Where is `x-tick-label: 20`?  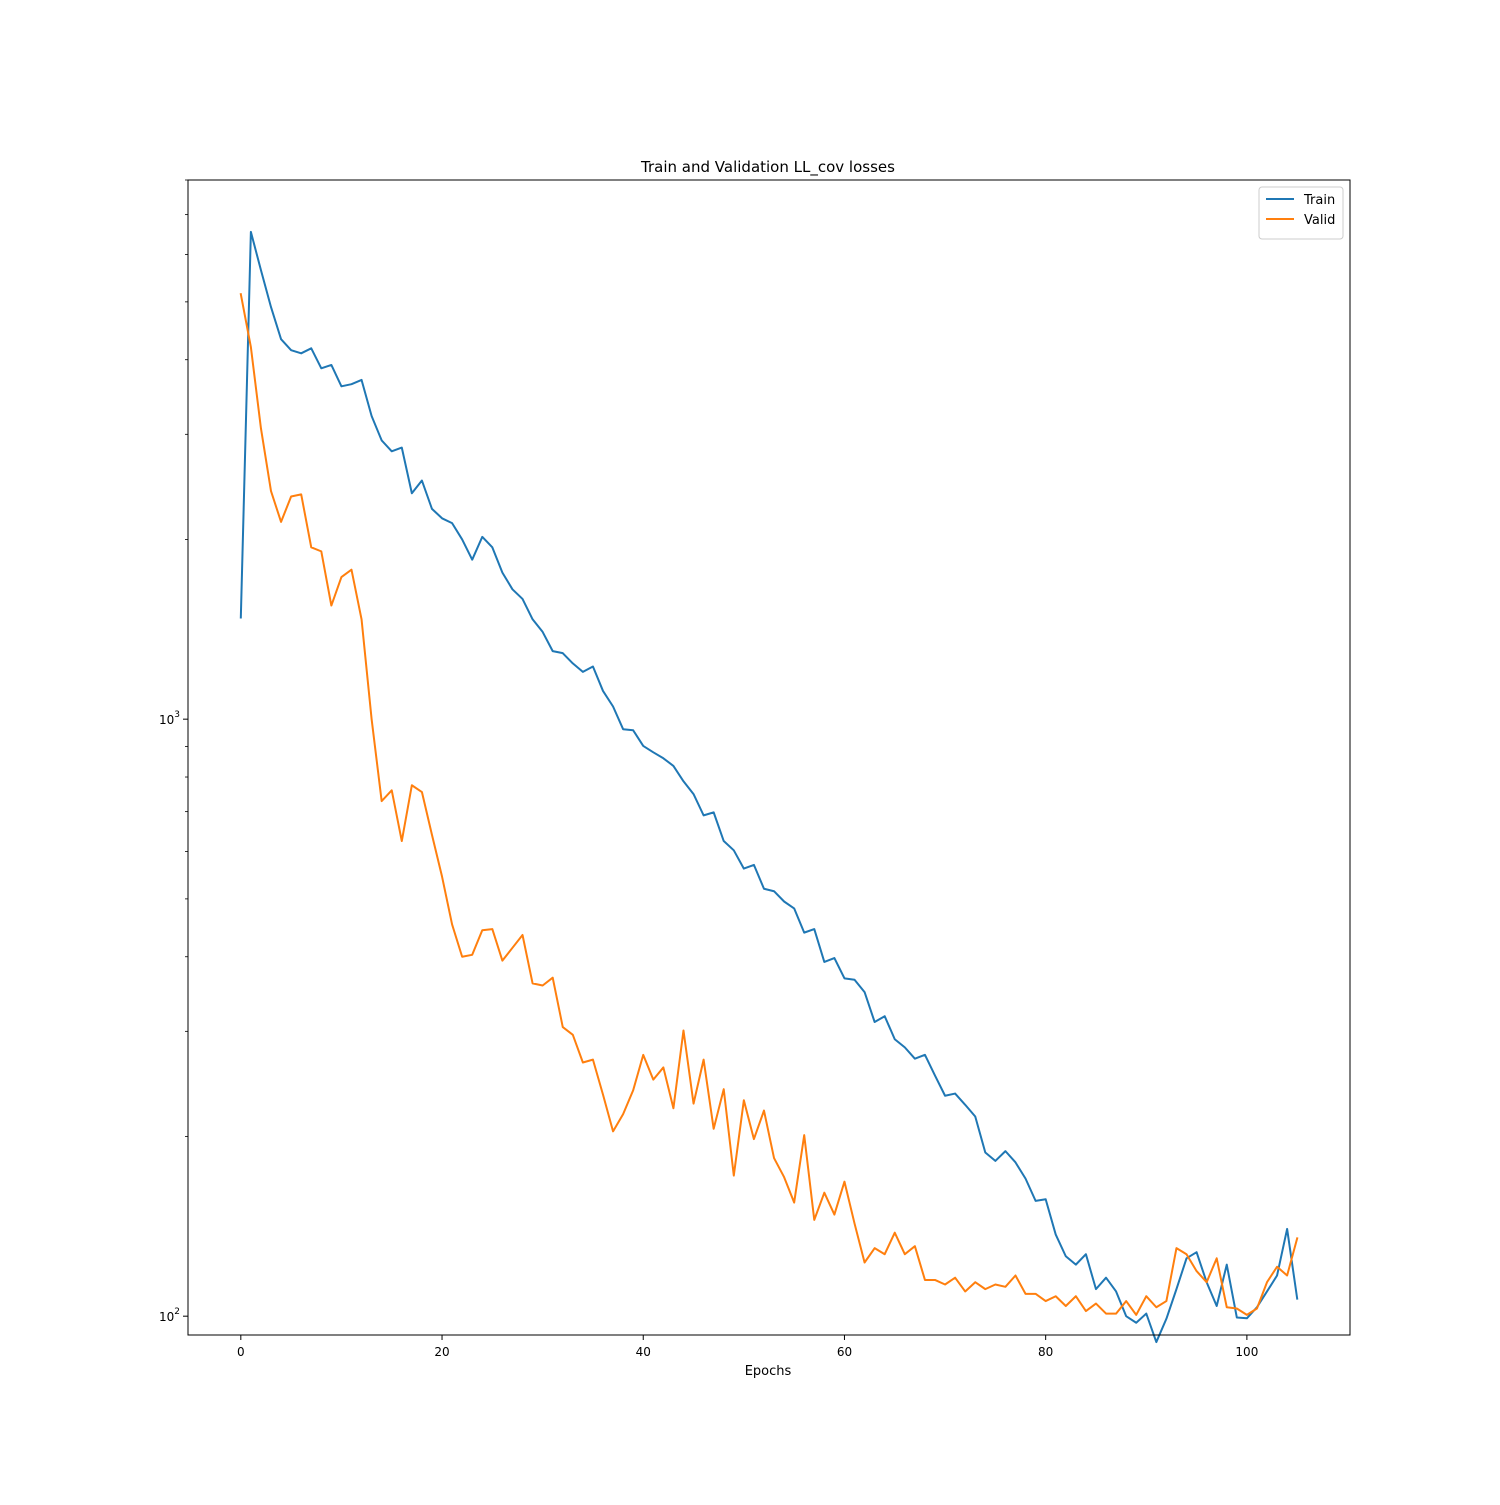 x-tick-label: 20 is located at coordinates (441, 1352).